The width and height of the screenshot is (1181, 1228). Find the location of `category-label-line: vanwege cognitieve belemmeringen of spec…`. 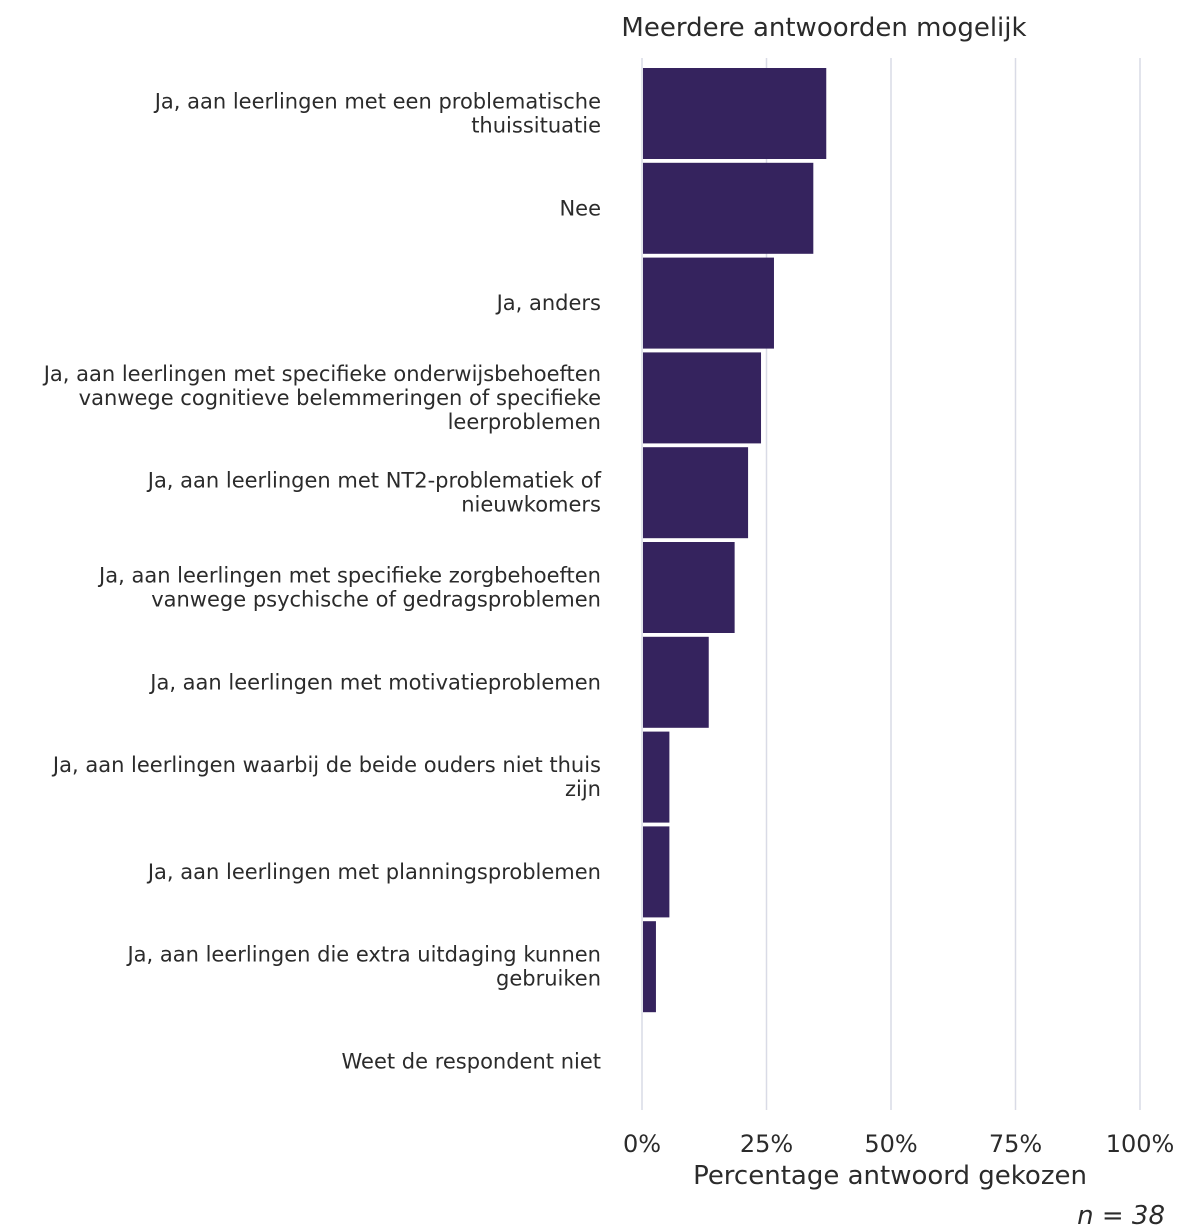

category-label-line: vanwege cognitieve belemmeringen of spec… is located at coordinates (340, 398).